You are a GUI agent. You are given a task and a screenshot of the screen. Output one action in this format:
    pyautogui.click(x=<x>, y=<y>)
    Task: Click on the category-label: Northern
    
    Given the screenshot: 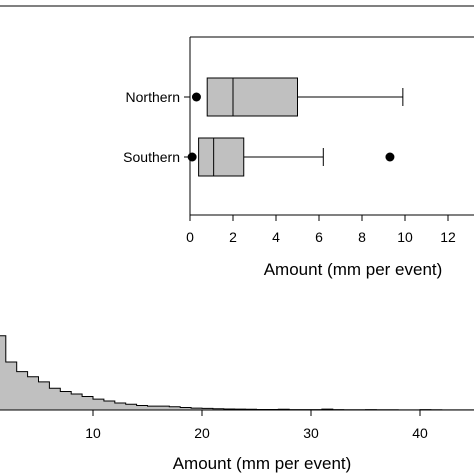 What is the action you would take?
    pyautogui.click(x=153, y=97)
    